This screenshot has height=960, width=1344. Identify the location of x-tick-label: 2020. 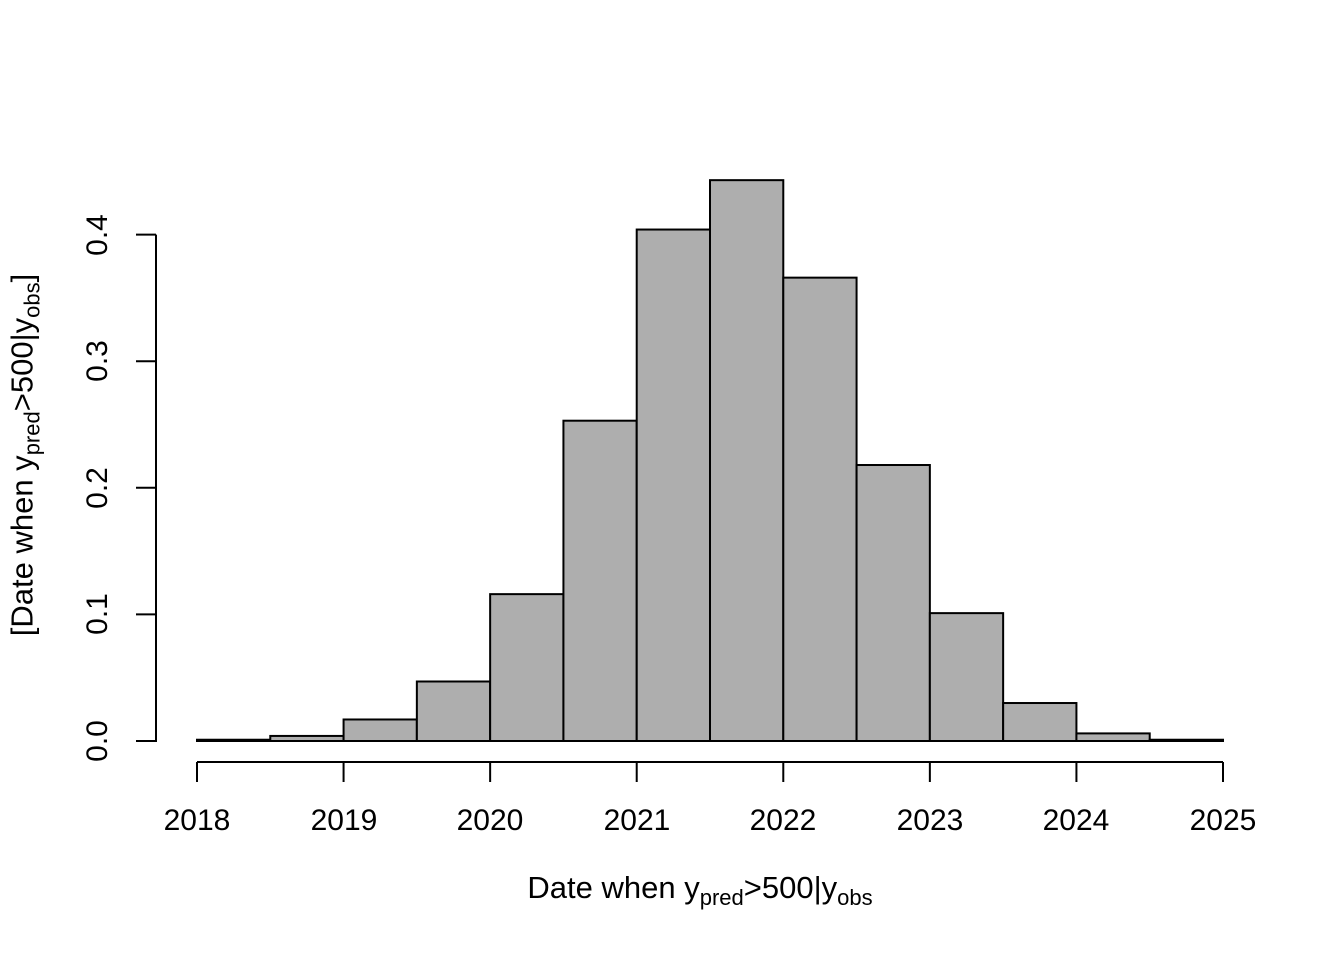
(490, 820).